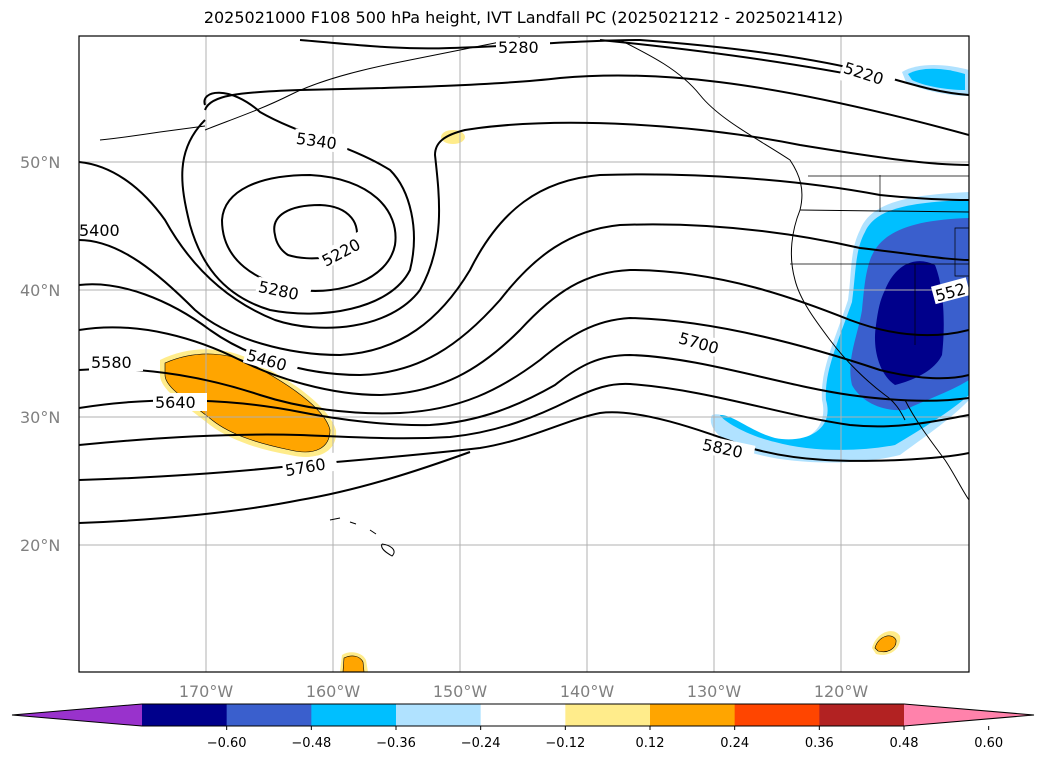  I want to click on lat-label: 50°N, so click(40, 162).